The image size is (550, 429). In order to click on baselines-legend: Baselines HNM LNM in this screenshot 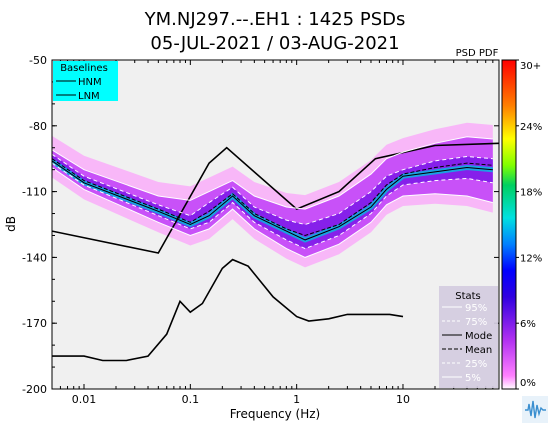, I will do `click(85, 81)`.